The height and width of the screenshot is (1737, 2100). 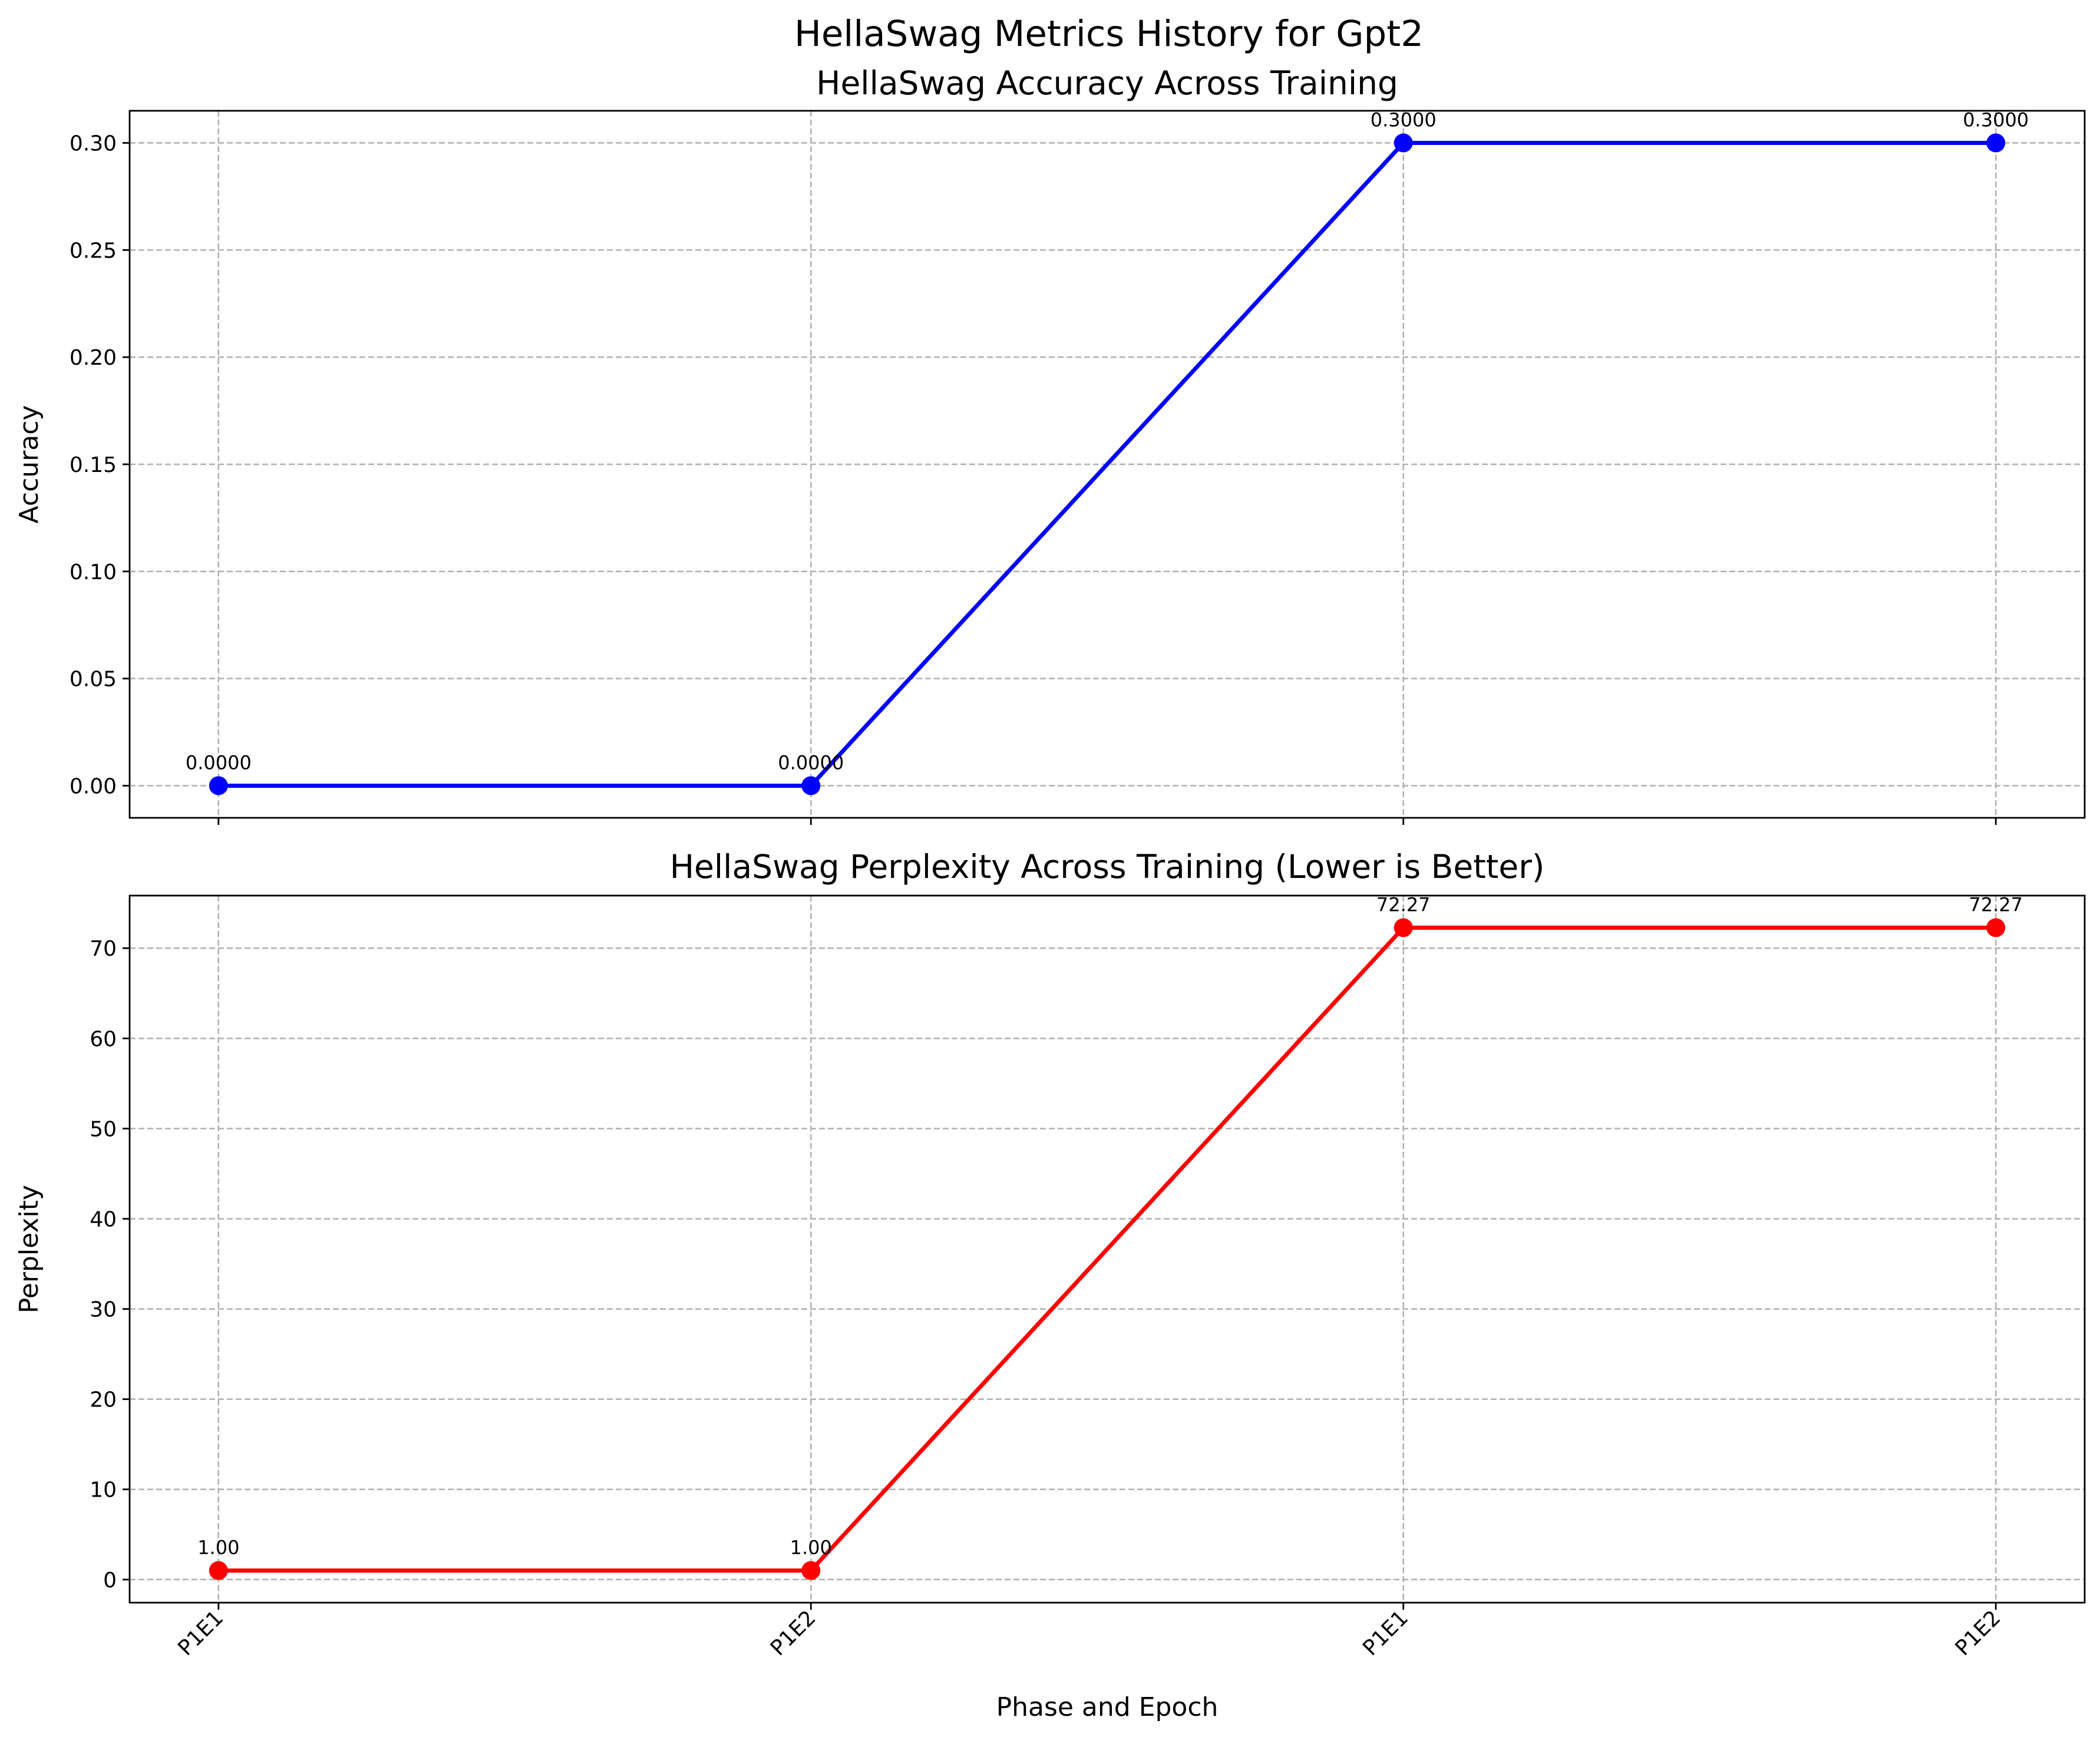 I want to click on y-tick-label: 0, so click(x=110, y=1580).